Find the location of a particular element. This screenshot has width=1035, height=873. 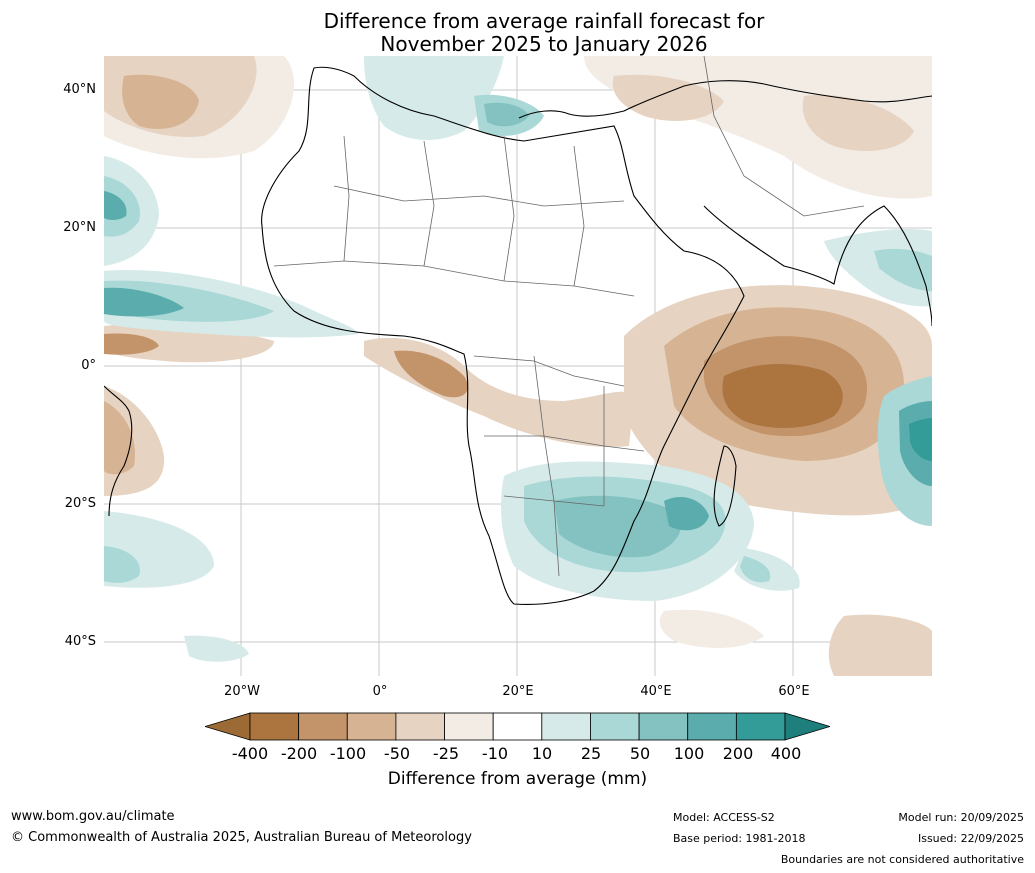

lat-label-equator: 0° is located at coordinates (88, 365).